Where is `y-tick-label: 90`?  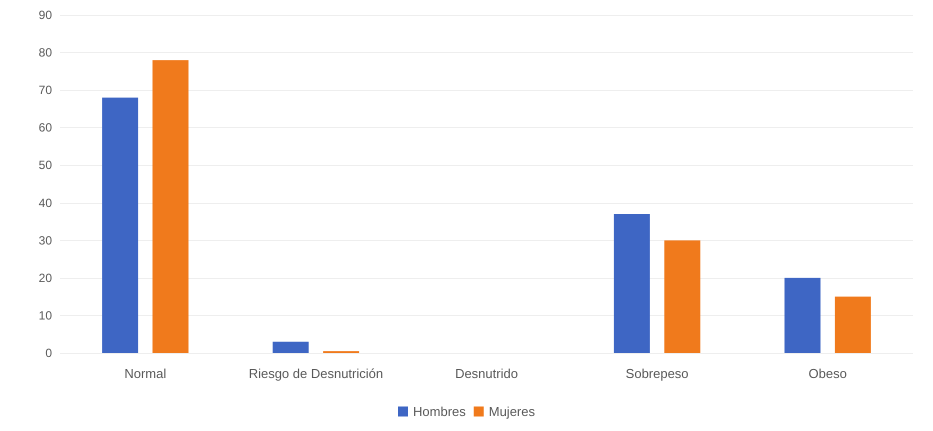
y-tick-label: 90 is located at coordinates (45, 15).